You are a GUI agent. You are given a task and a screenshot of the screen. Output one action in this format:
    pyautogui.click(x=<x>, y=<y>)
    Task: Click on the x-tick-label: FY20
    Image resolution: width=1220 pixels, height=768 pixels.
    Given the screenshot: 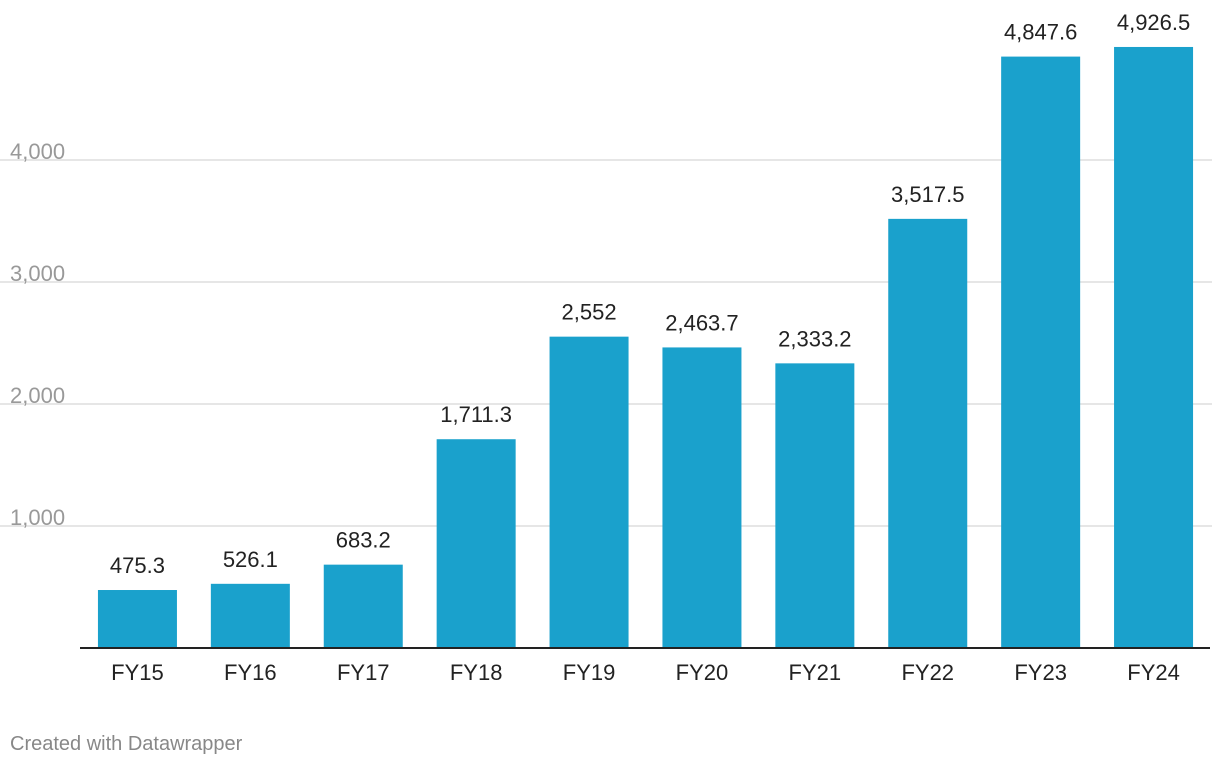 What is the action you would take?
    pyautogui.click(x=702, y=672)
    